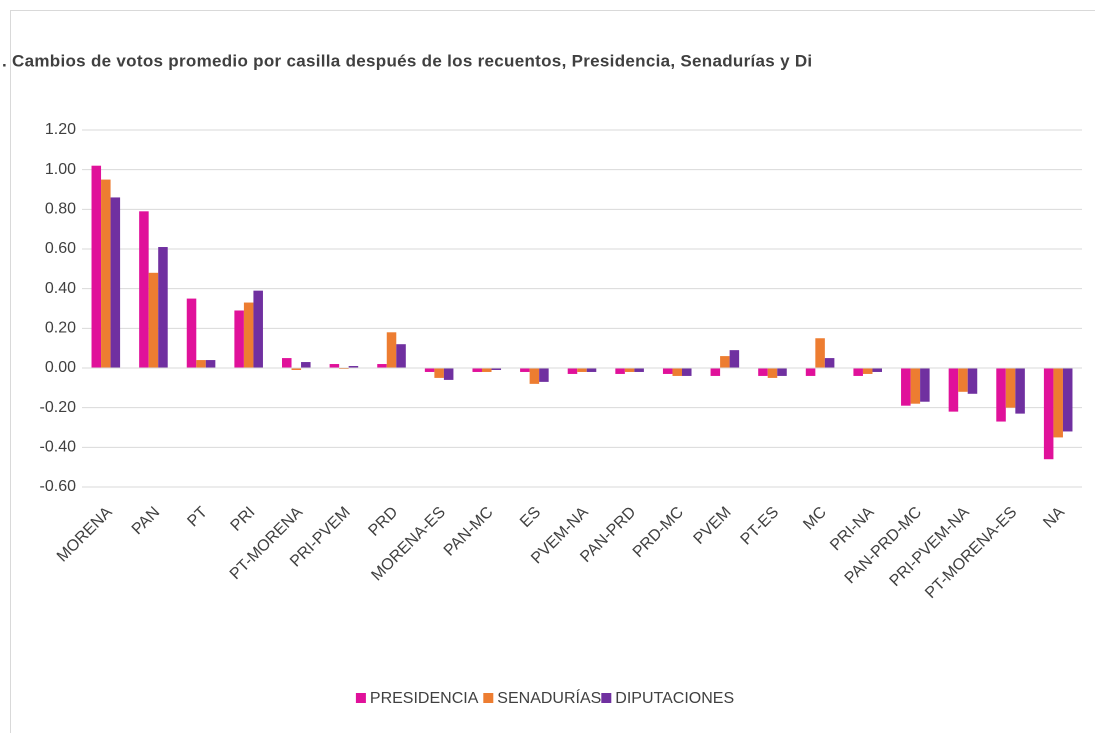  Describe the element at coordinates (674, 698) in the screenshot. I see `legend-label: DIPUTACIONES` at that location.